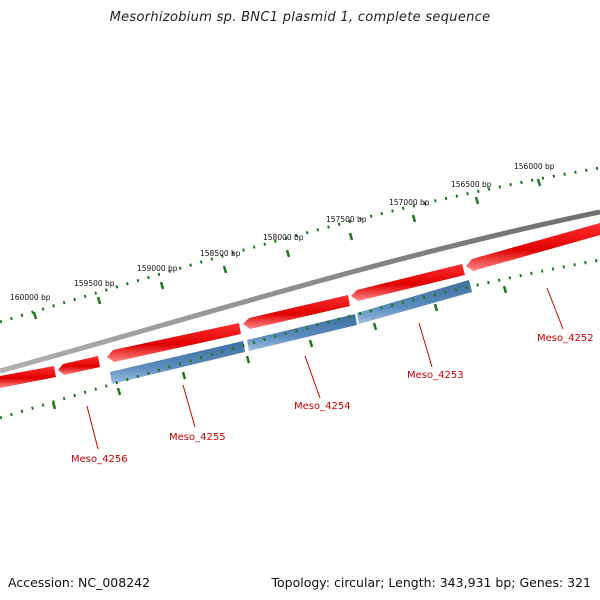 This screenshot has height=600, width=600. What do you see at coordinates (346, 219) in the screenshot?
I see `scale-label: 157500 bp` at bounding box center [346, 219].